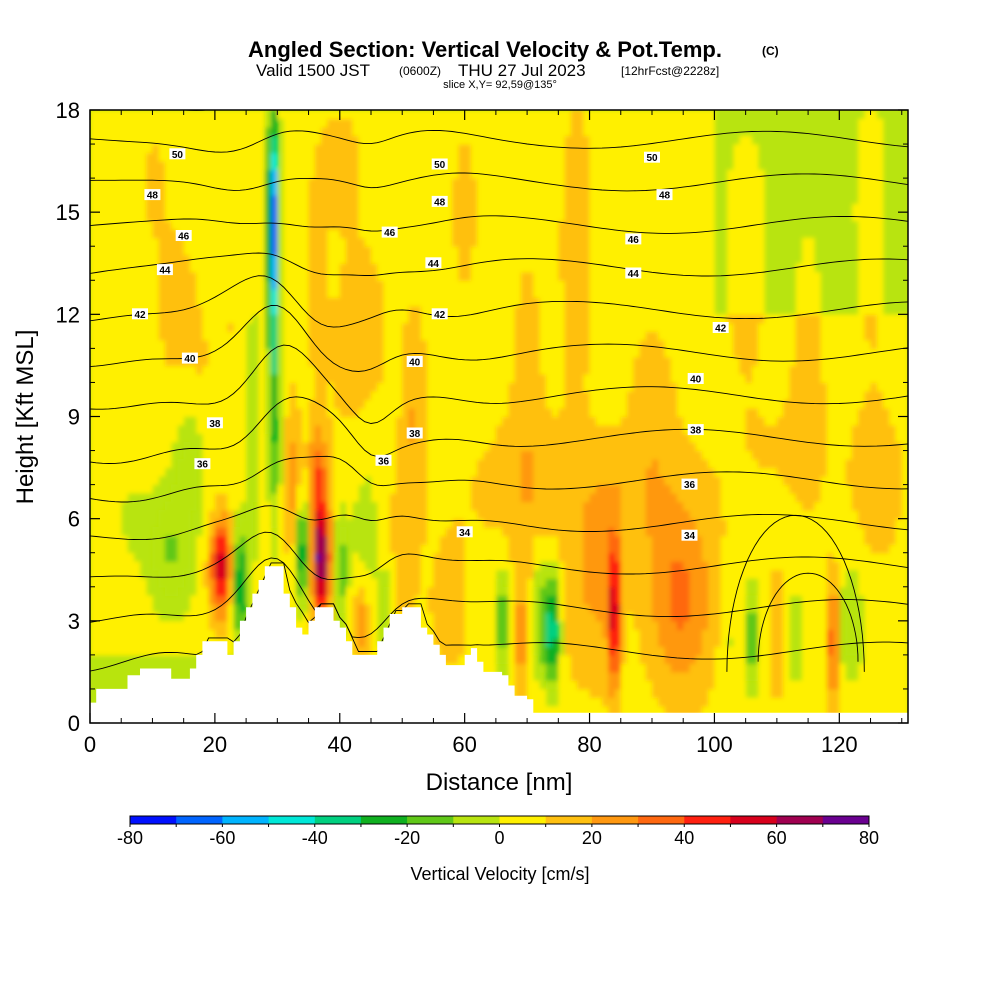  Describe the element at coordinates (315, 838) in the screenshot. I see `colorbar-tick-label: -40` at that location.